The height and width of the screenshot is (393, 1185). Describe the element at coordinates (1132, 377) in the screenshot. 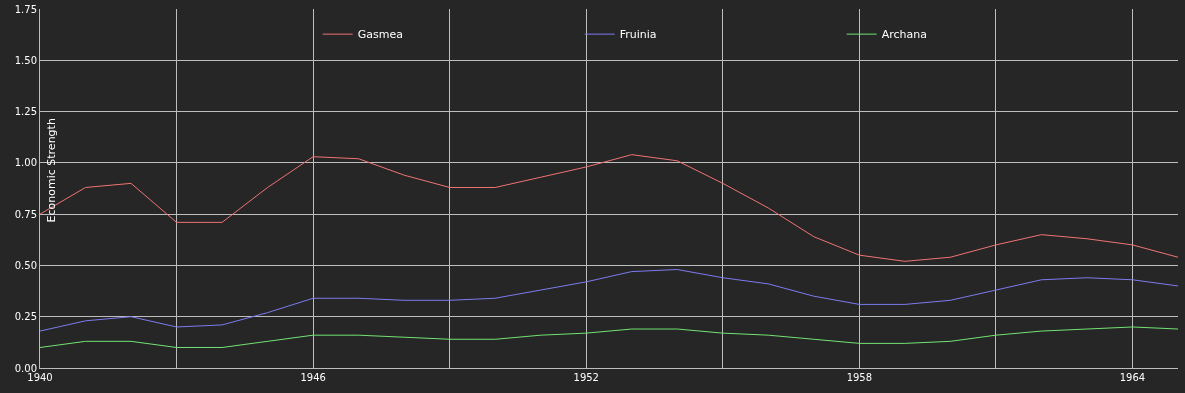

I see `x-tick-label: 1964` at that location.